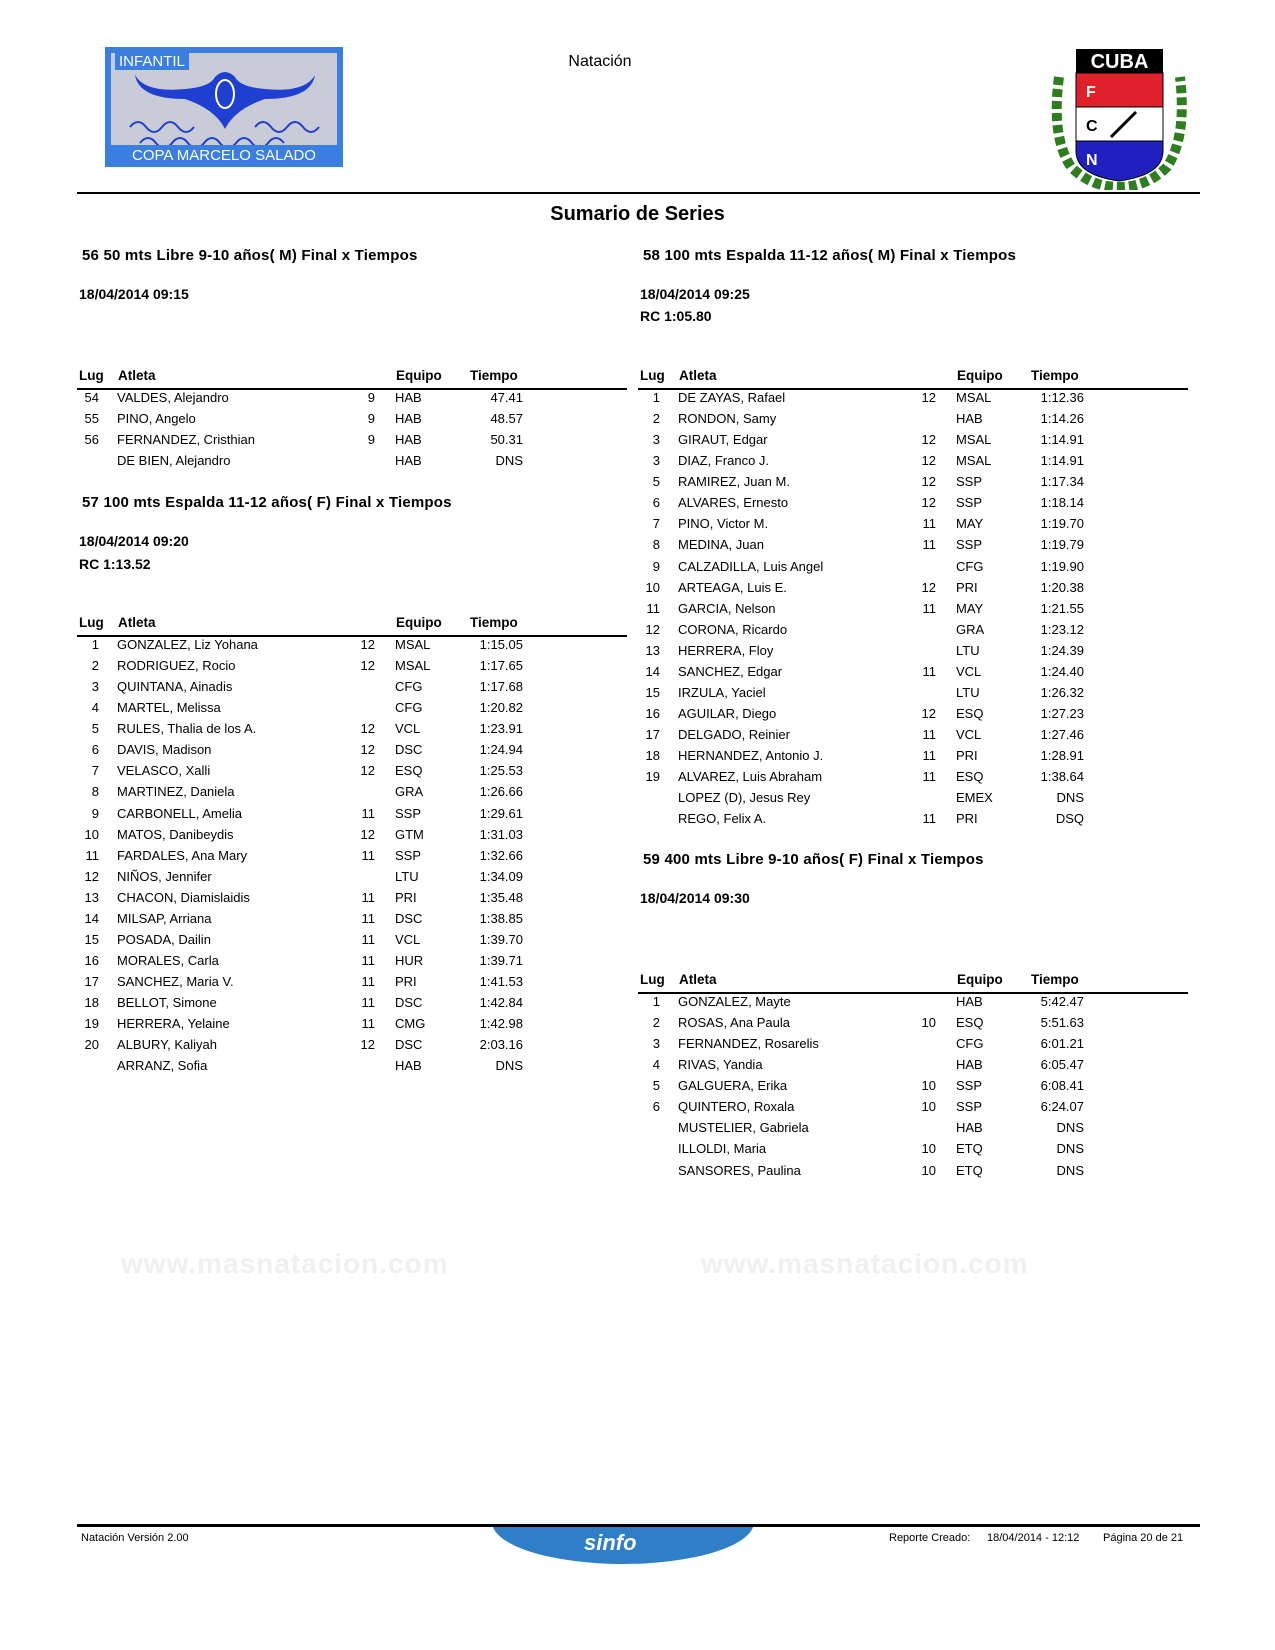  Describe the element at coordinates (1062, 1107) in the screenshot. I see `time: 6:24.07` at that location.